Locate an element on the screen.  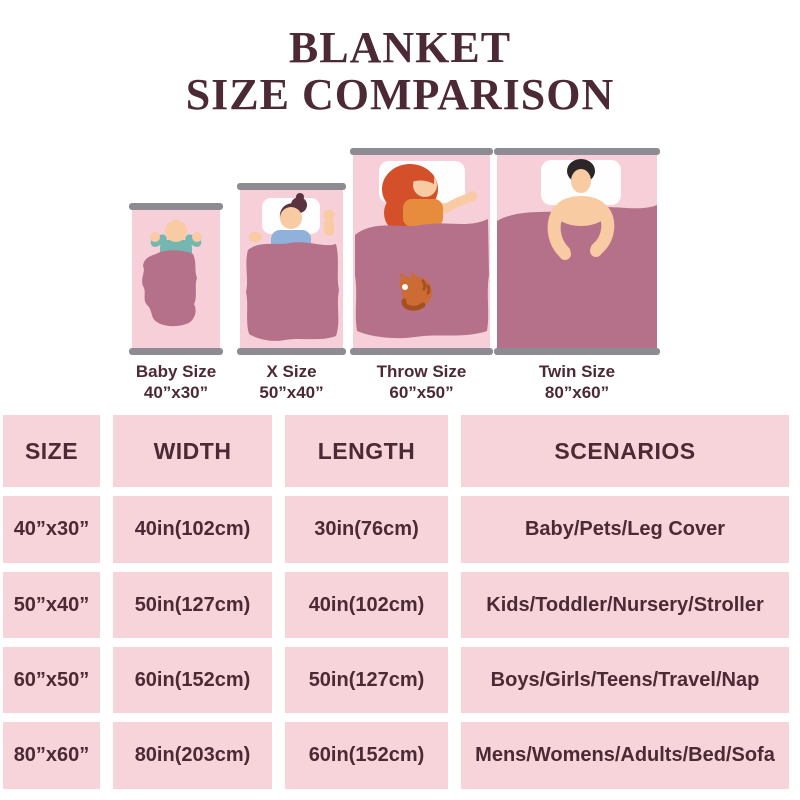
col-header-width: WIDTH is located at coordinates (192, 451).